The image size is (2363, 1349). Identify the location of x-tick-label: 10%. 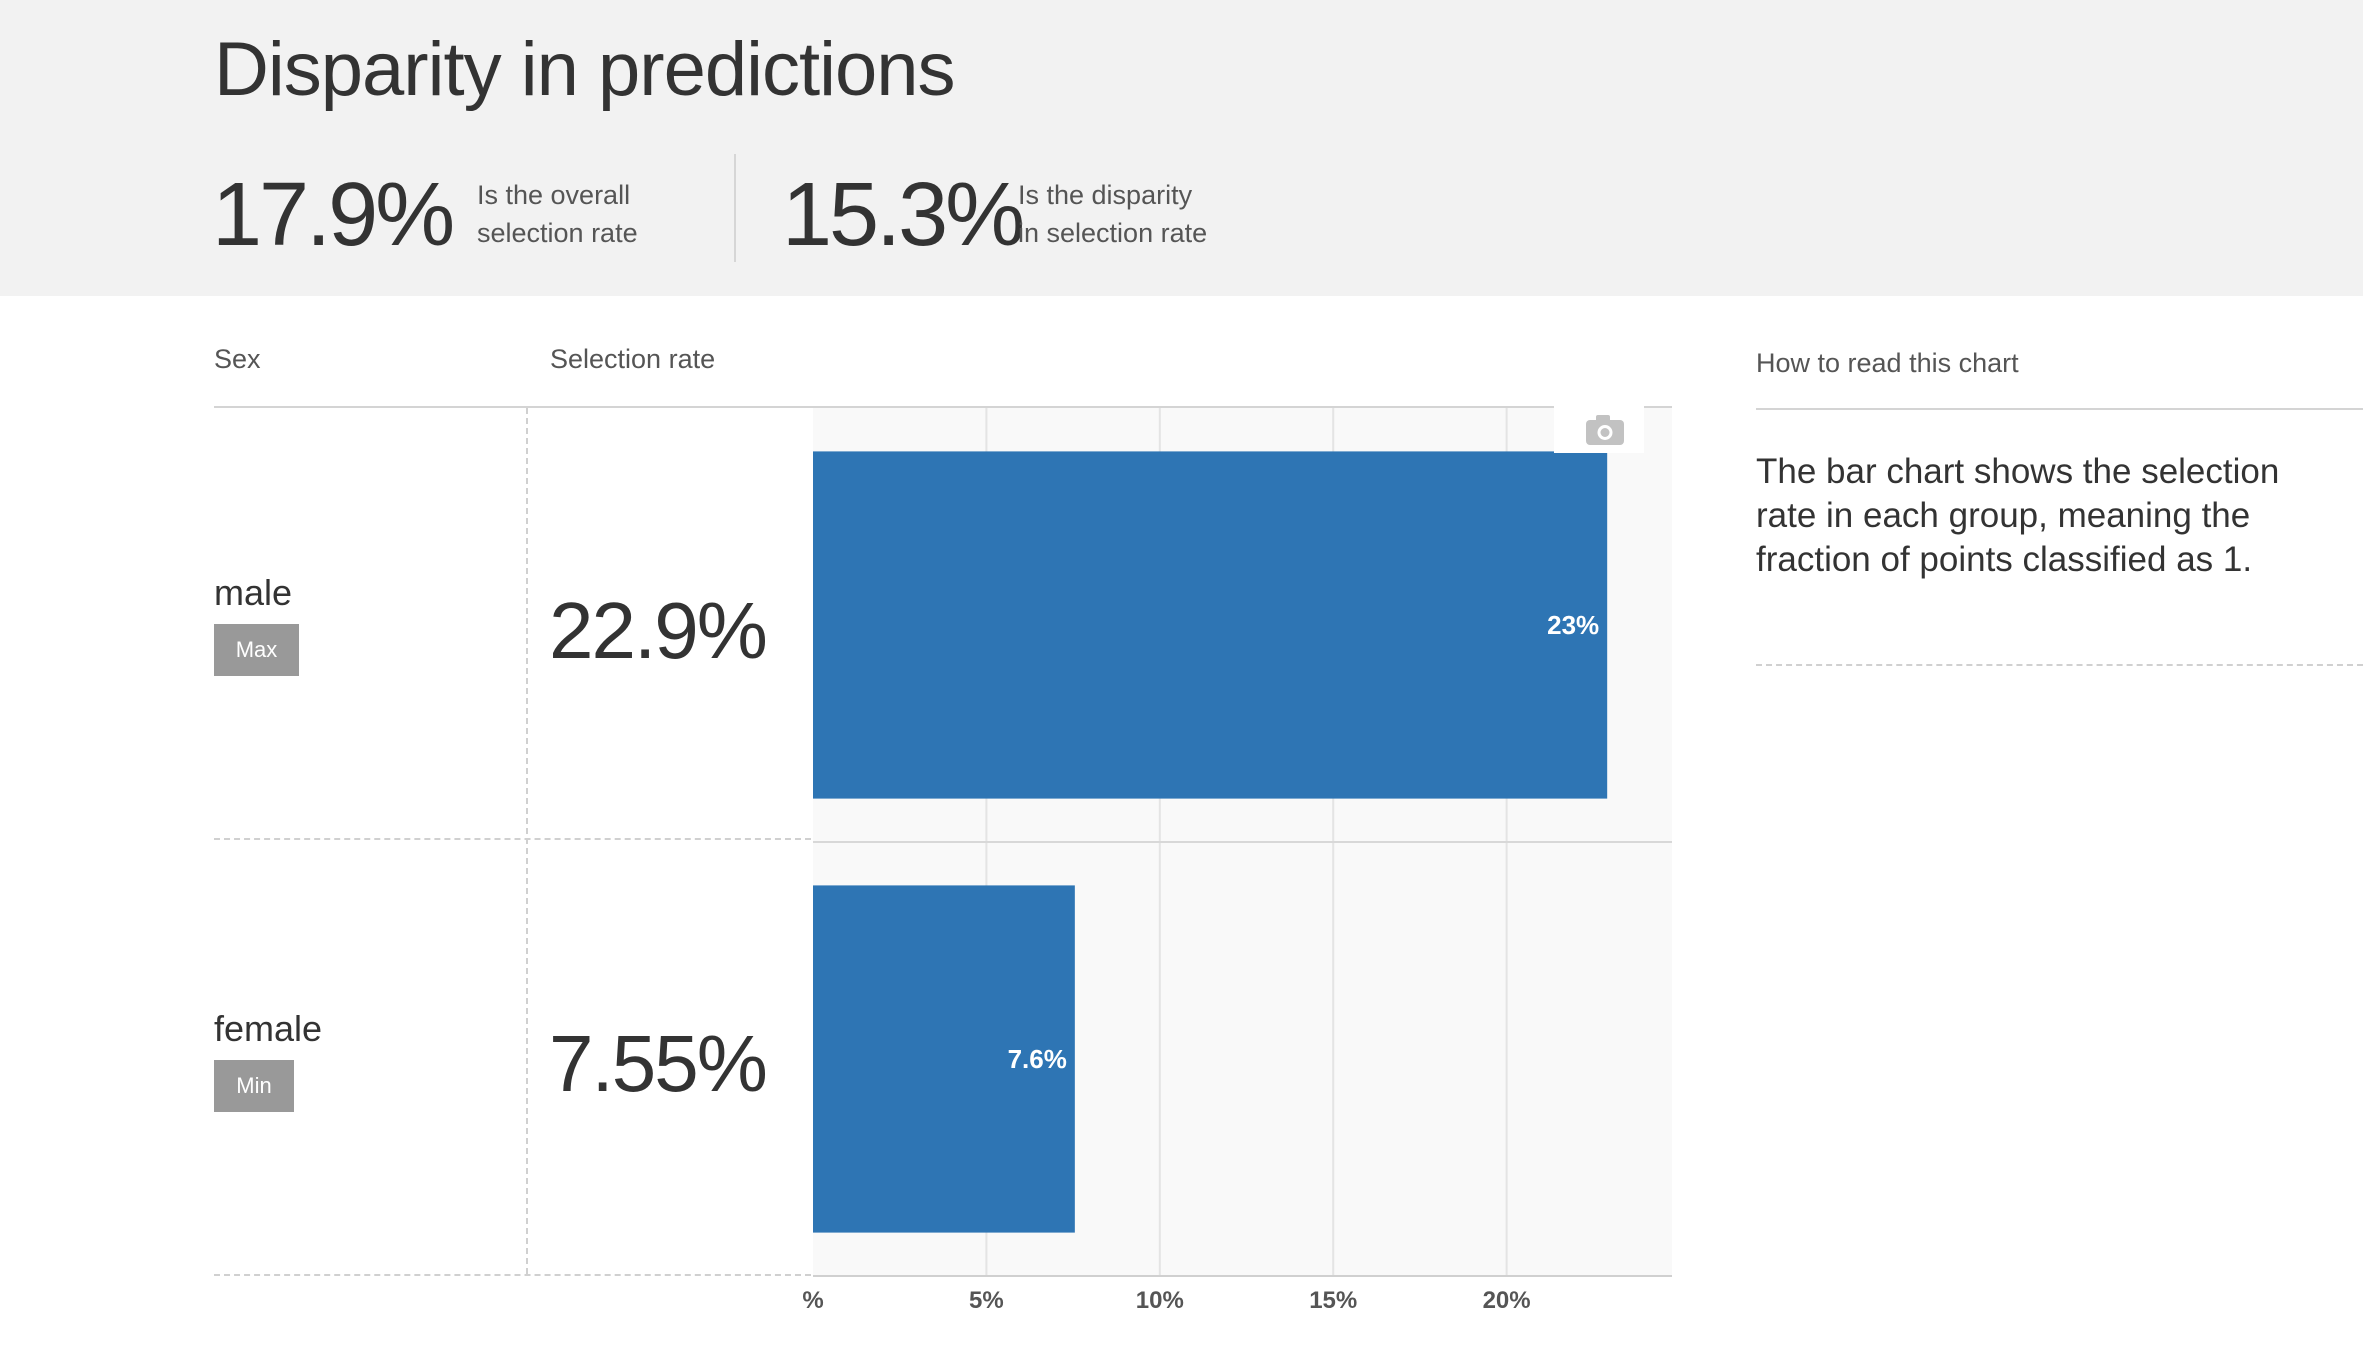
(1160, 1300).